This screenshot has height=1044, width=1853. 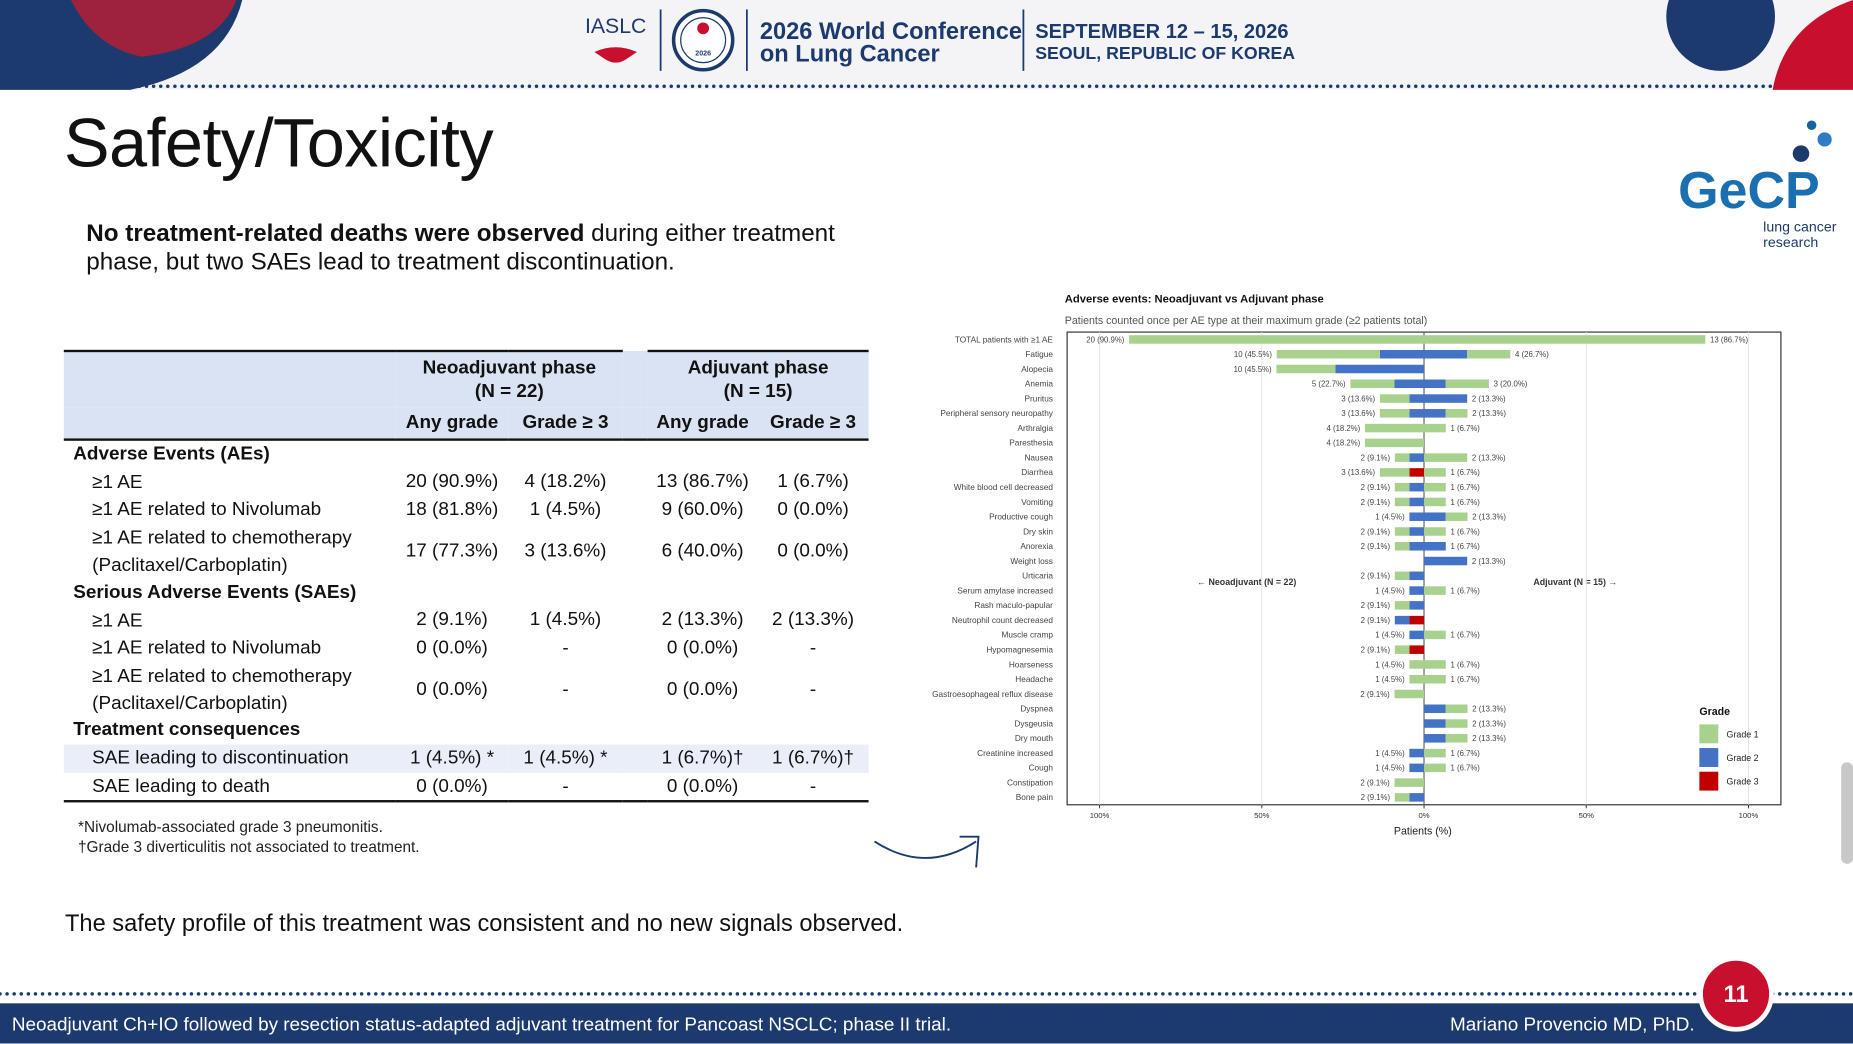 What do you see at coordinates (1489, 723) in the screenshot?
I see `value-label: 2 (13.3%)` at bounding box center [1489, 723].